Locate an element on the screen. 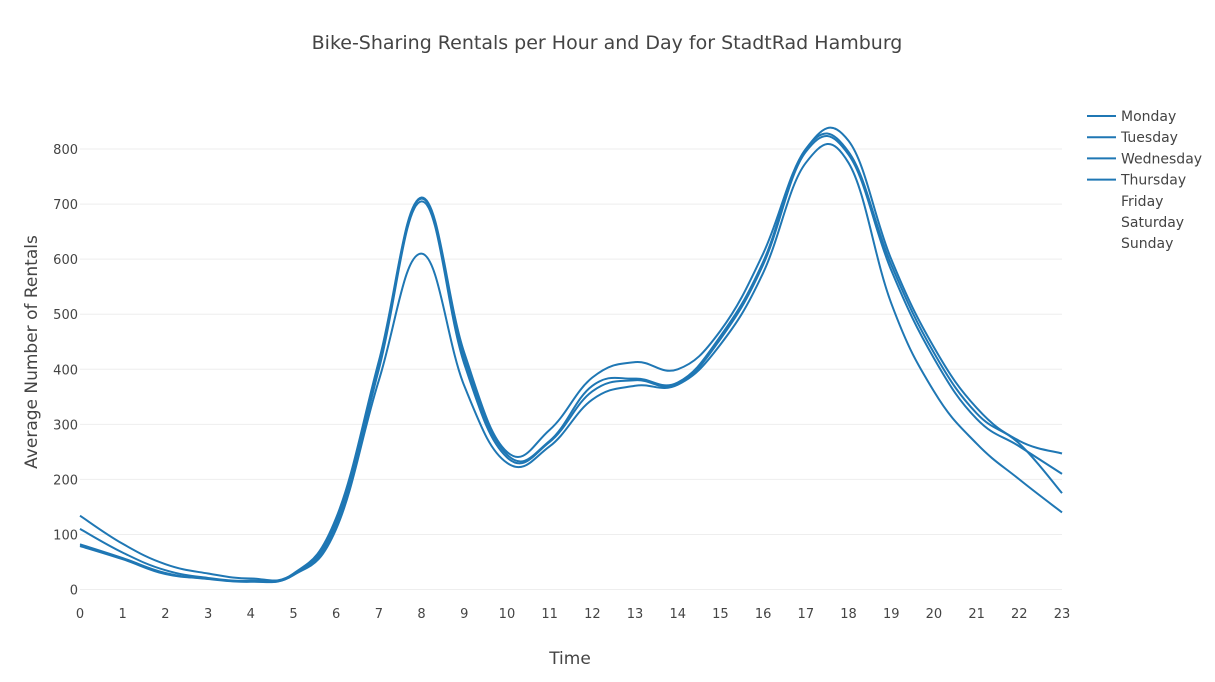 This screenshot has width=1215, height=682. x-tick-label: 10 is located at coordinates (507, 614).